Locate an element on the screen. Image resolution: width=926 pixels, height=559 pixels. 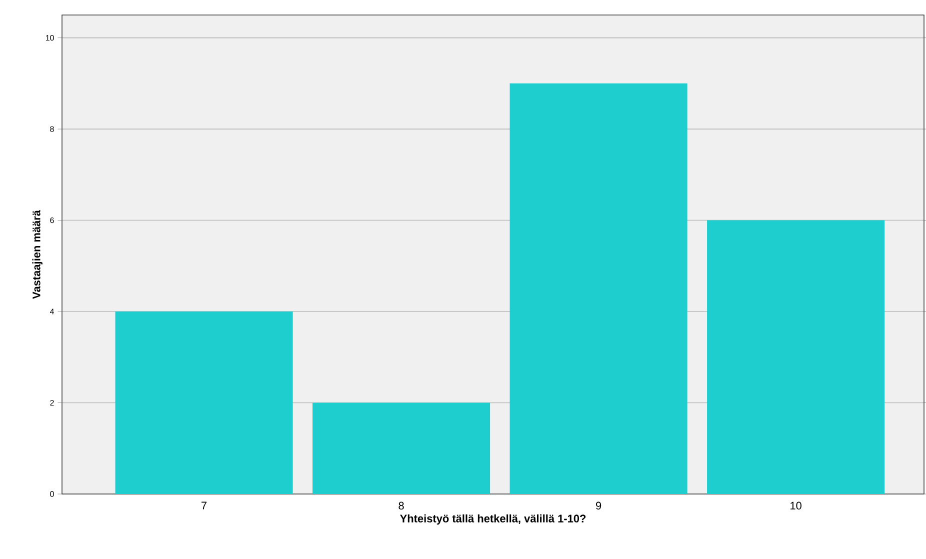
x-tick-label: 9 is located at coordinates (599, 506).